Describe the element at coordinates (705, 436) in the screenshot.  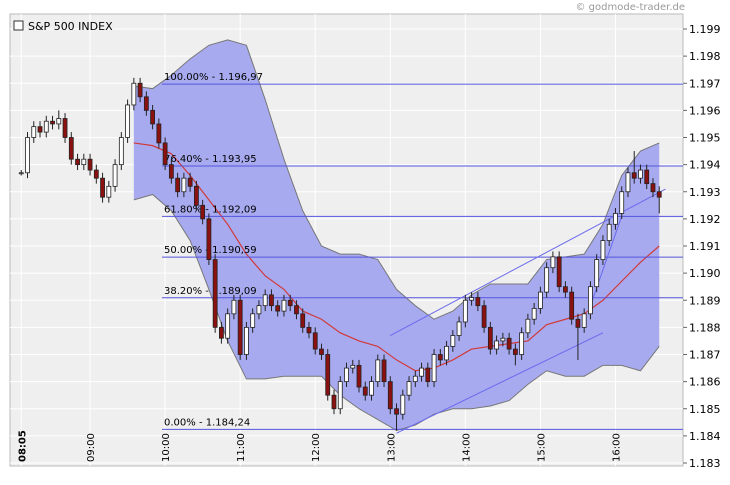
I see `y-tick-label: 1.184` at that location.